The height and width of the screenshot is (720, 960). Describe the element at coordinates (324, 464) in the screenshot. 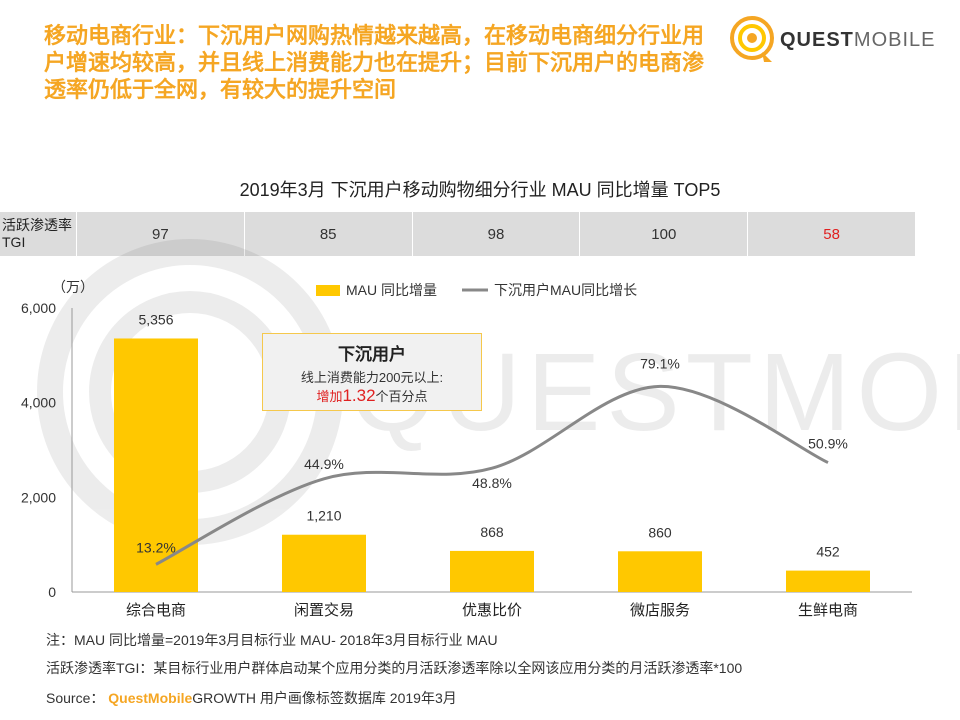

I see `line-value-label: 44.9%` at that location.